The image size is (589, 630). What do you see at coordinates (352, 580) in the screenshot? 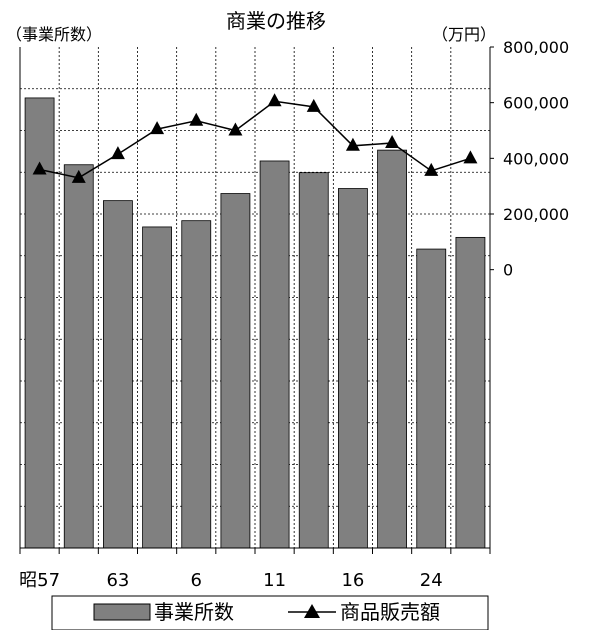
I see `x-tick-label: 16` at bounding box center [352, 580].